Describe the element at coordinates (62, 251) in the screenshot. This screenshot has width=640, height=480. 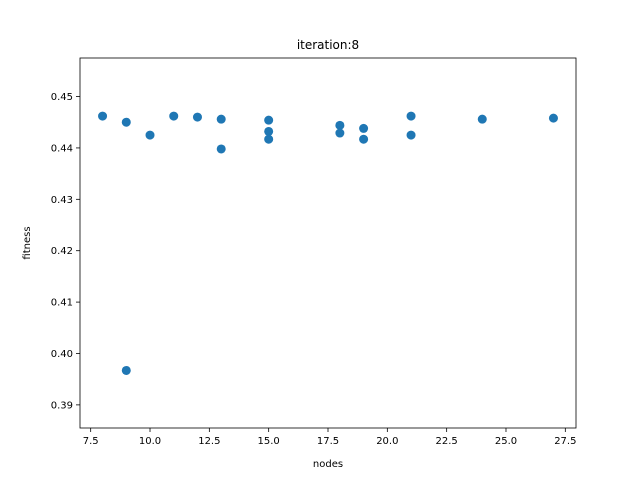
I see `y-tick-label: 0.42` at that location.